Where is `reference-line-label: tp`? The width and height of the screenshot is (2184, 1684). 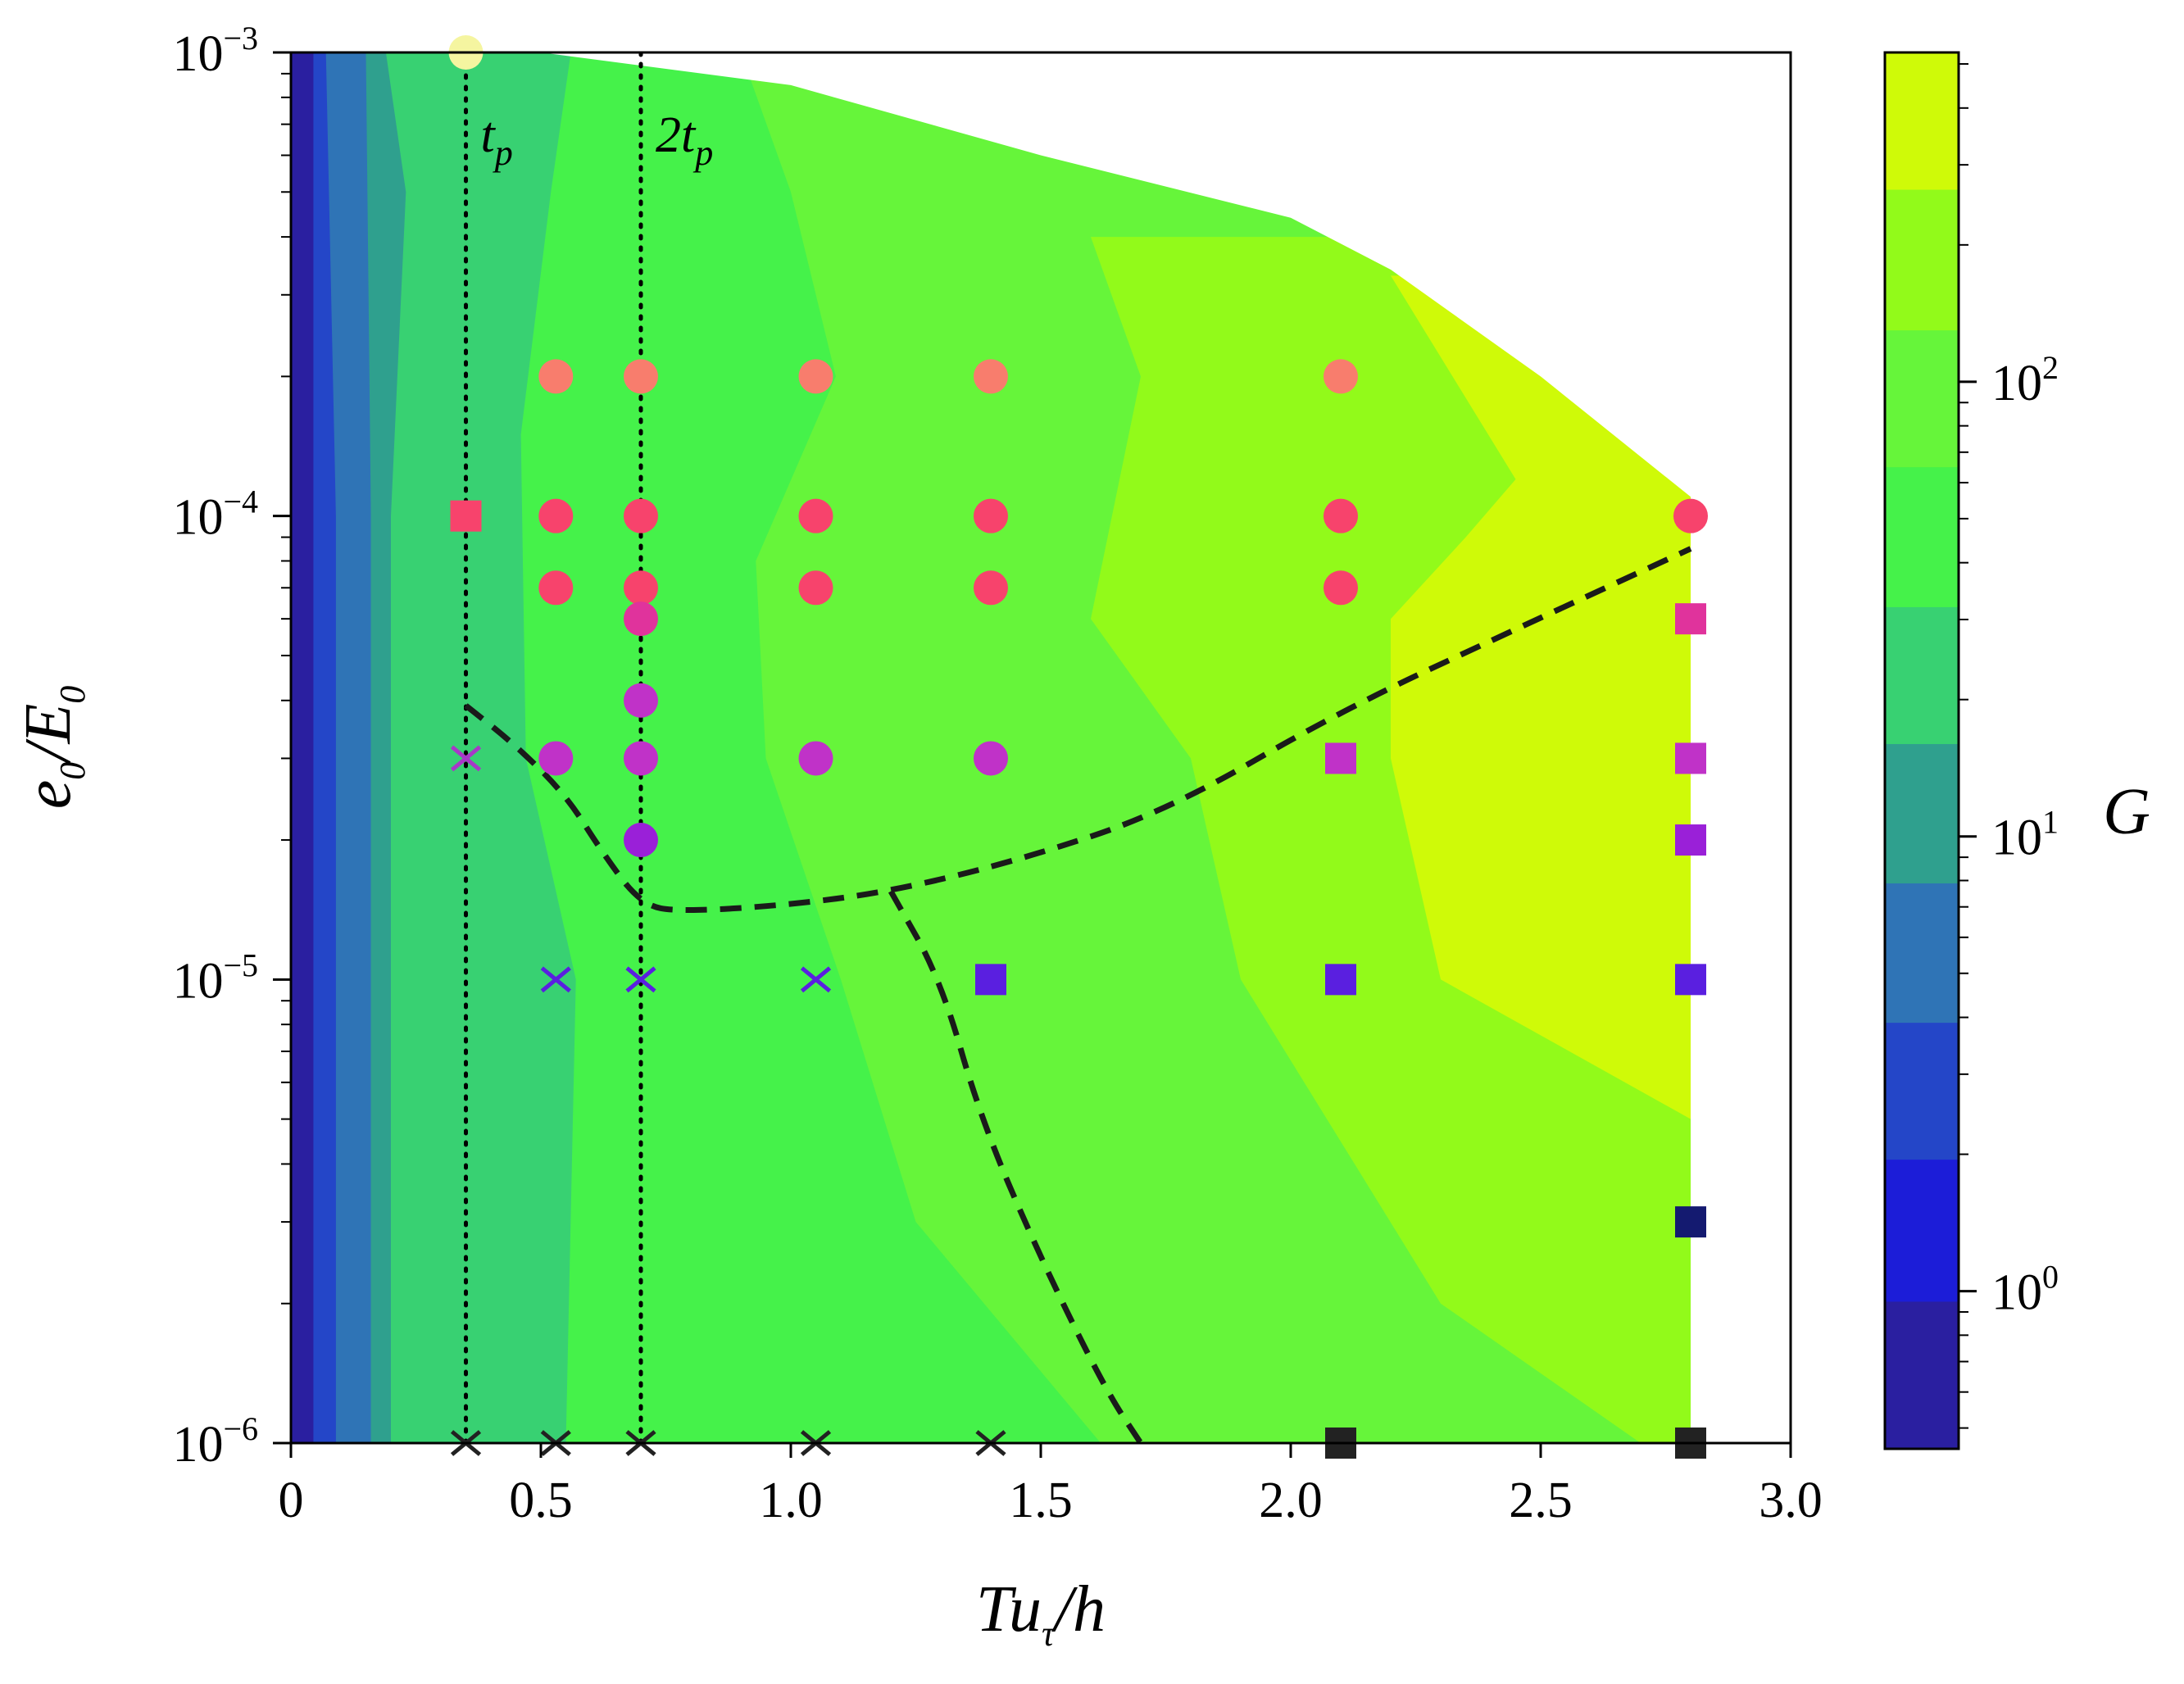
reference-line-label: tp is located at coordinates (497, 140).